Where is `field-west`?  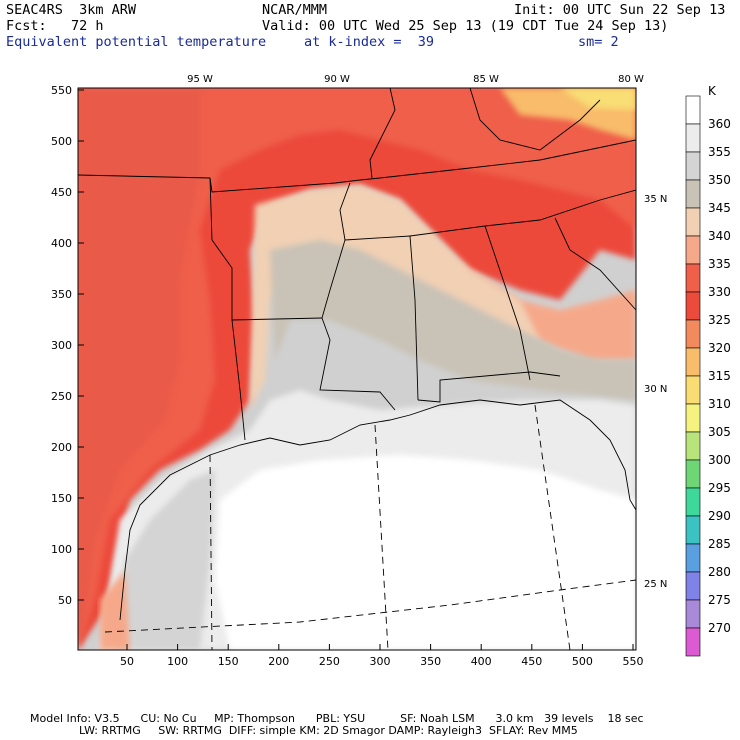
field-west is located at coordinates (139, 369).